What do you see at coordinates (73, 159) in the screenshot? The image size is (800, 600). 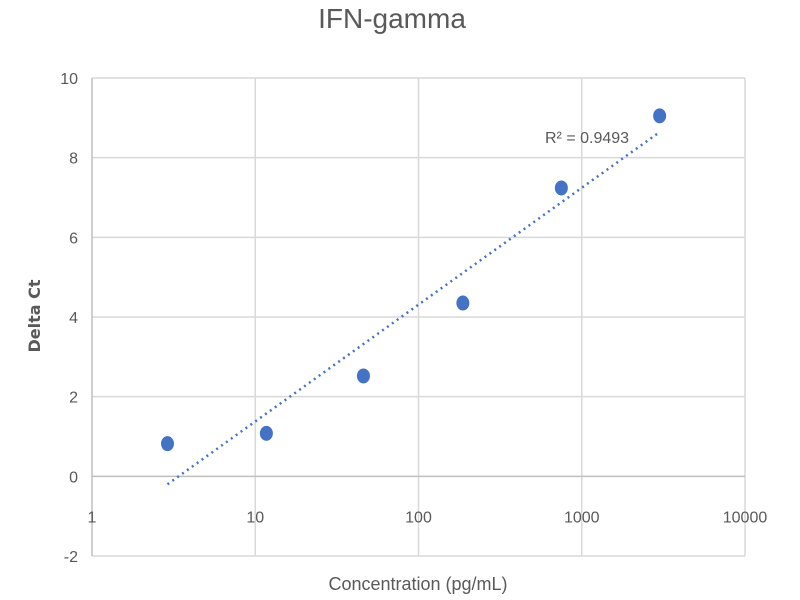 I see `y-tick-label: 8` at bounding box center [73, 159].